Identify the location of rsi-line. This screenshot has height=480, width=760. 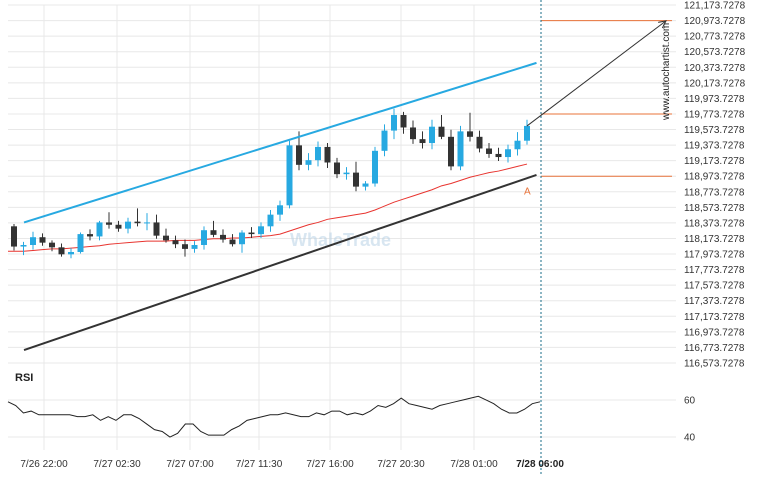
(274, 416).